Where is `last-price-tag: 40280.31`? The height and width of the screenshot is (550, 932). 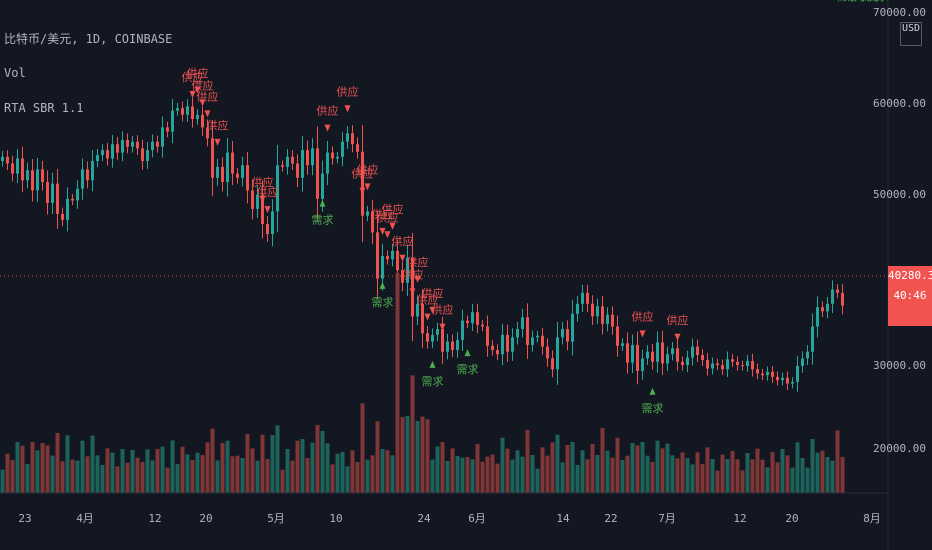 last-price-tag: 40280.31 is located at coordinates (910, 276).